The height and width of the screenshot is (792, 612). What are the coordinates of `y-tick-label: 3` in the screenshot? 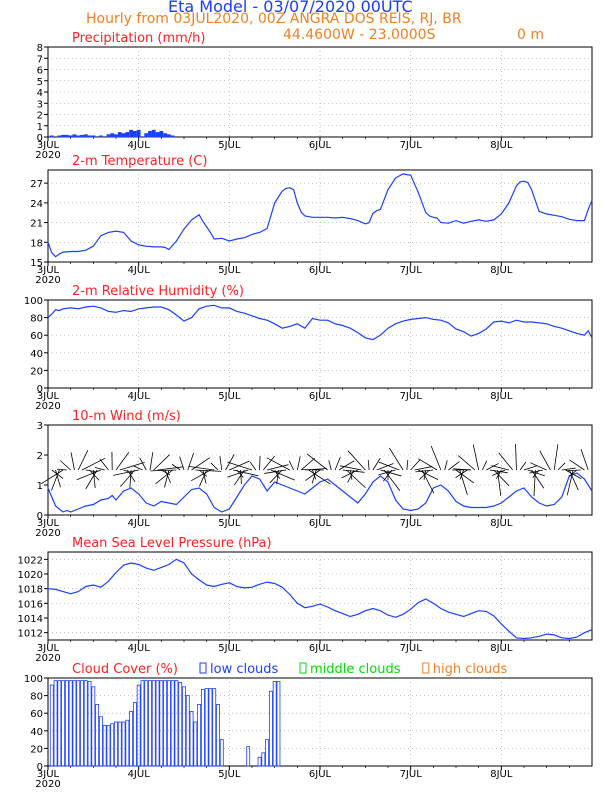 It's located at (40, 426).